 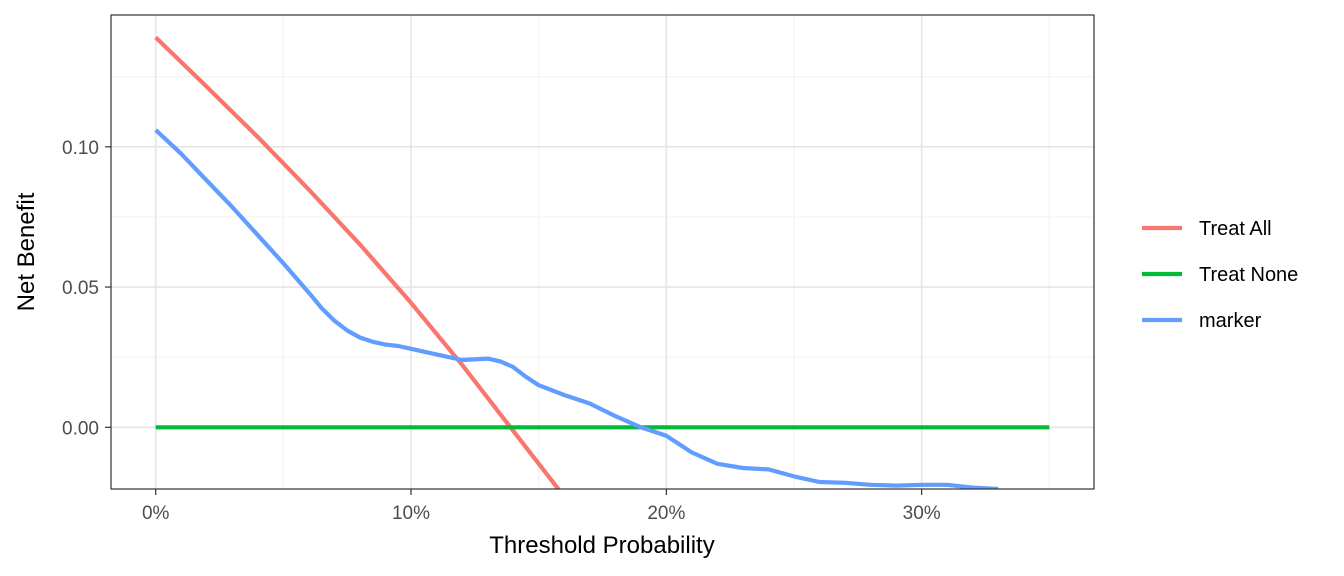 I want to click on legend-label-treat-all: Treat All, so click(x=1235, y=229).